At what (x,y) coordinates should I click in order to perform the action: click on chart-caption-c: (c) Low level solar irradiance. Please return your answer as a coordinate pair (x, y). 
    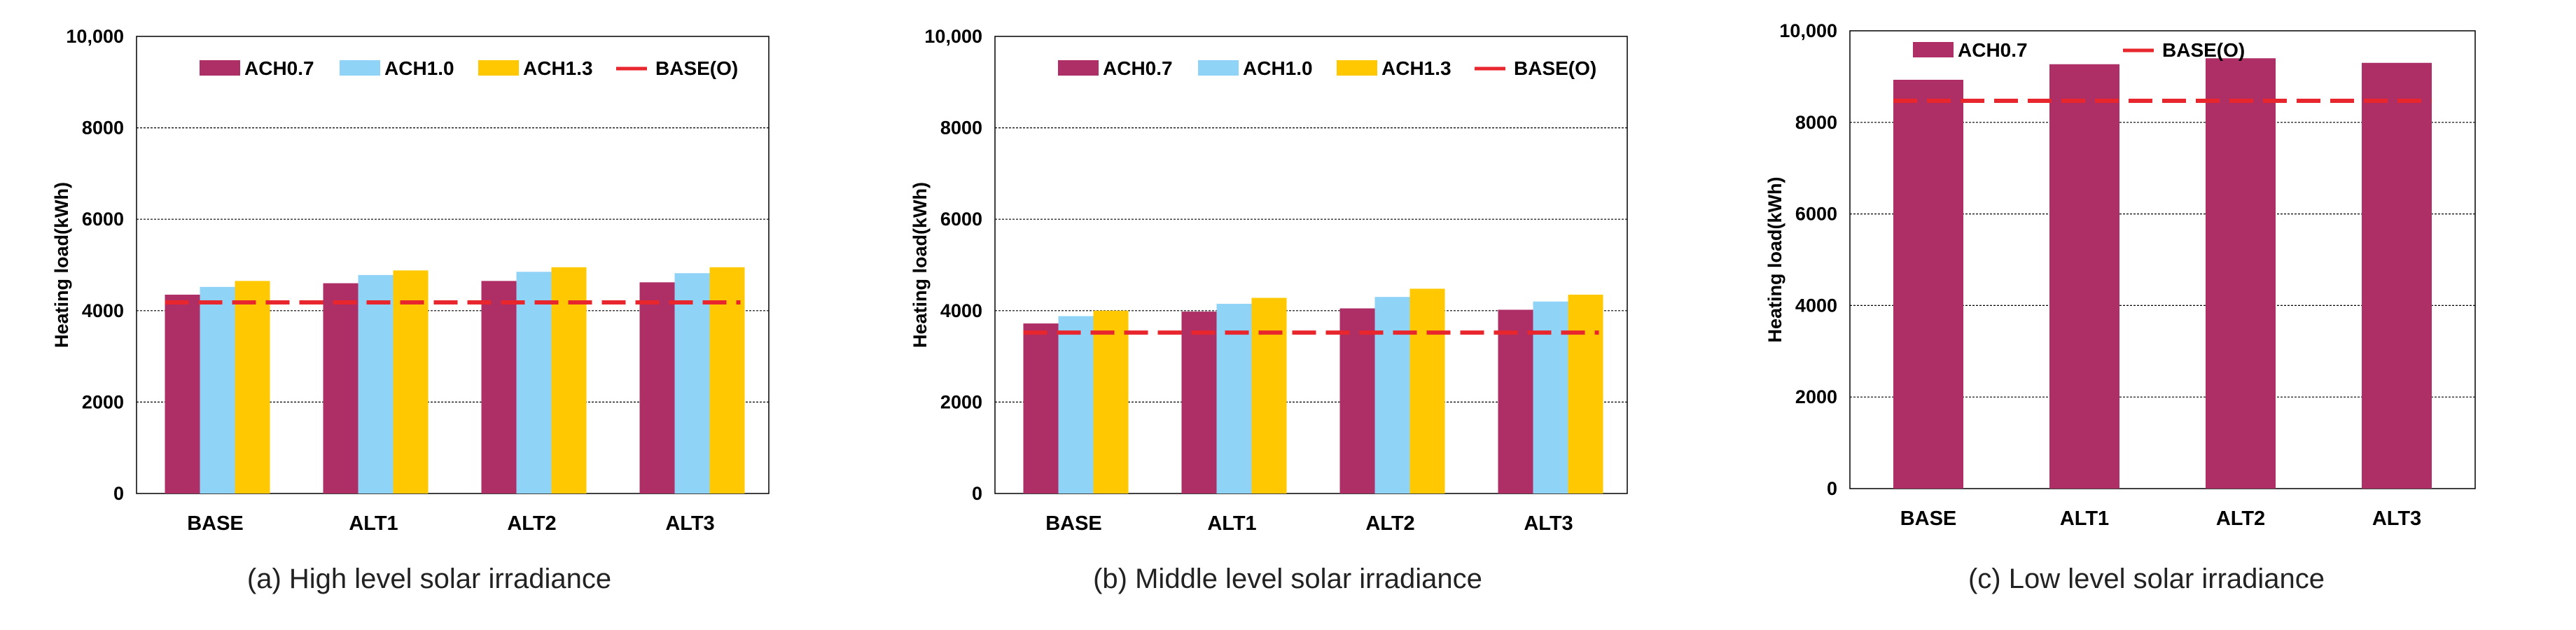
    Looking at the image, I should click on (2146, 579).